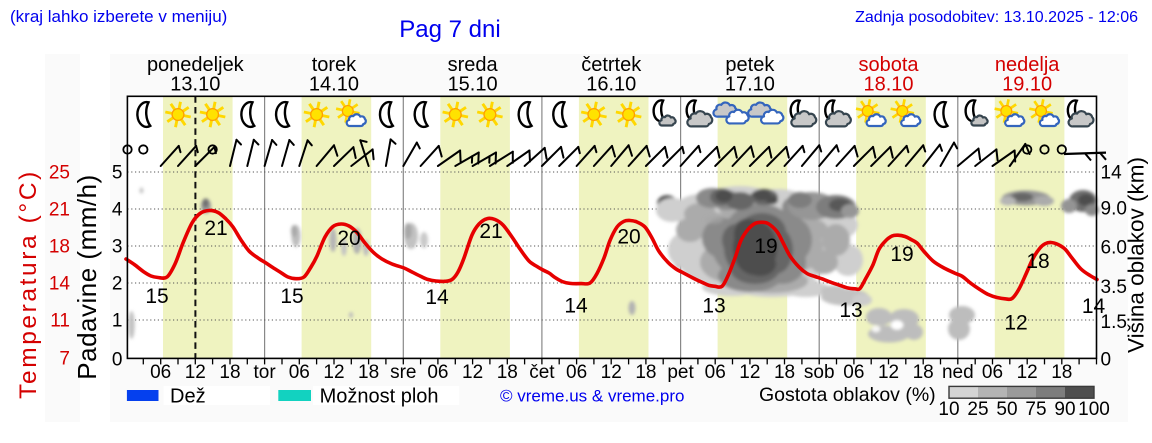  I want to click on svg-text: sobota, so click(888, 65).